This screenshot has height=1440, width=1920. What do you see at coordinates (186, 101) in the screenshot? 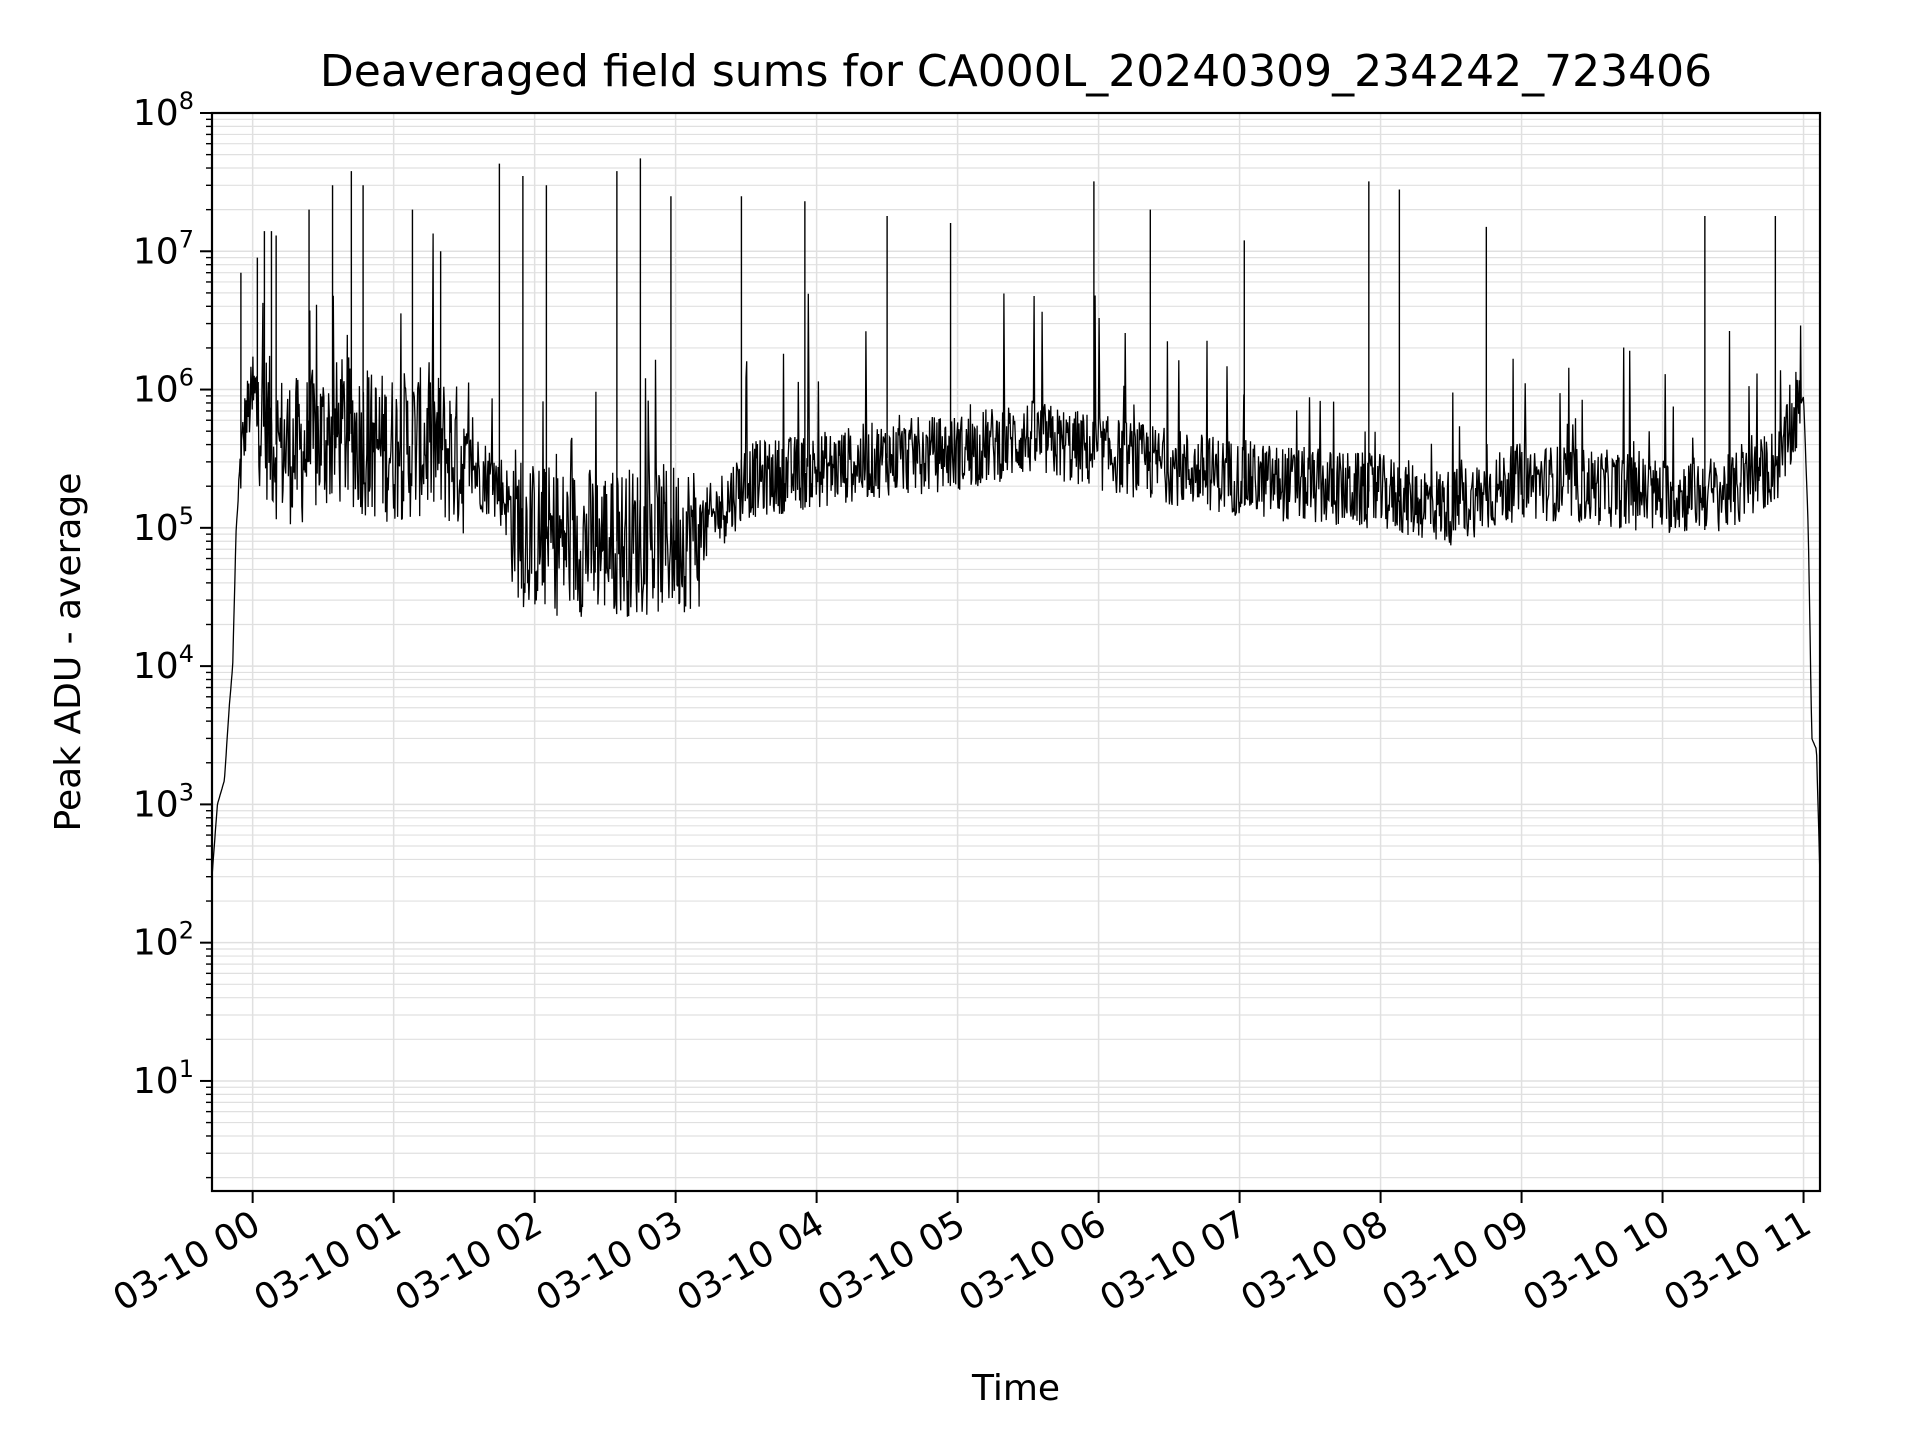
I see `y-tick-exponent: 8` at bounding box center [186, 101].